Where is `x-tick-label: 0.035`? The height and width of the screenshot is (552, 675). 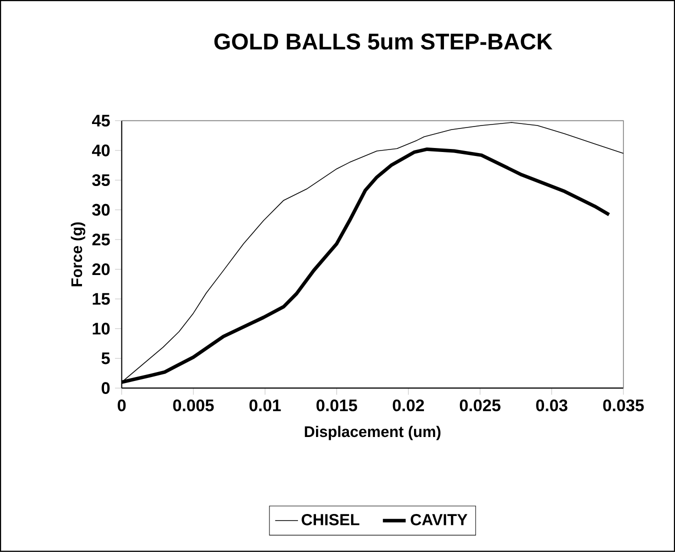
x-tick-label: 0.035 is located at coordinates (623, 406).